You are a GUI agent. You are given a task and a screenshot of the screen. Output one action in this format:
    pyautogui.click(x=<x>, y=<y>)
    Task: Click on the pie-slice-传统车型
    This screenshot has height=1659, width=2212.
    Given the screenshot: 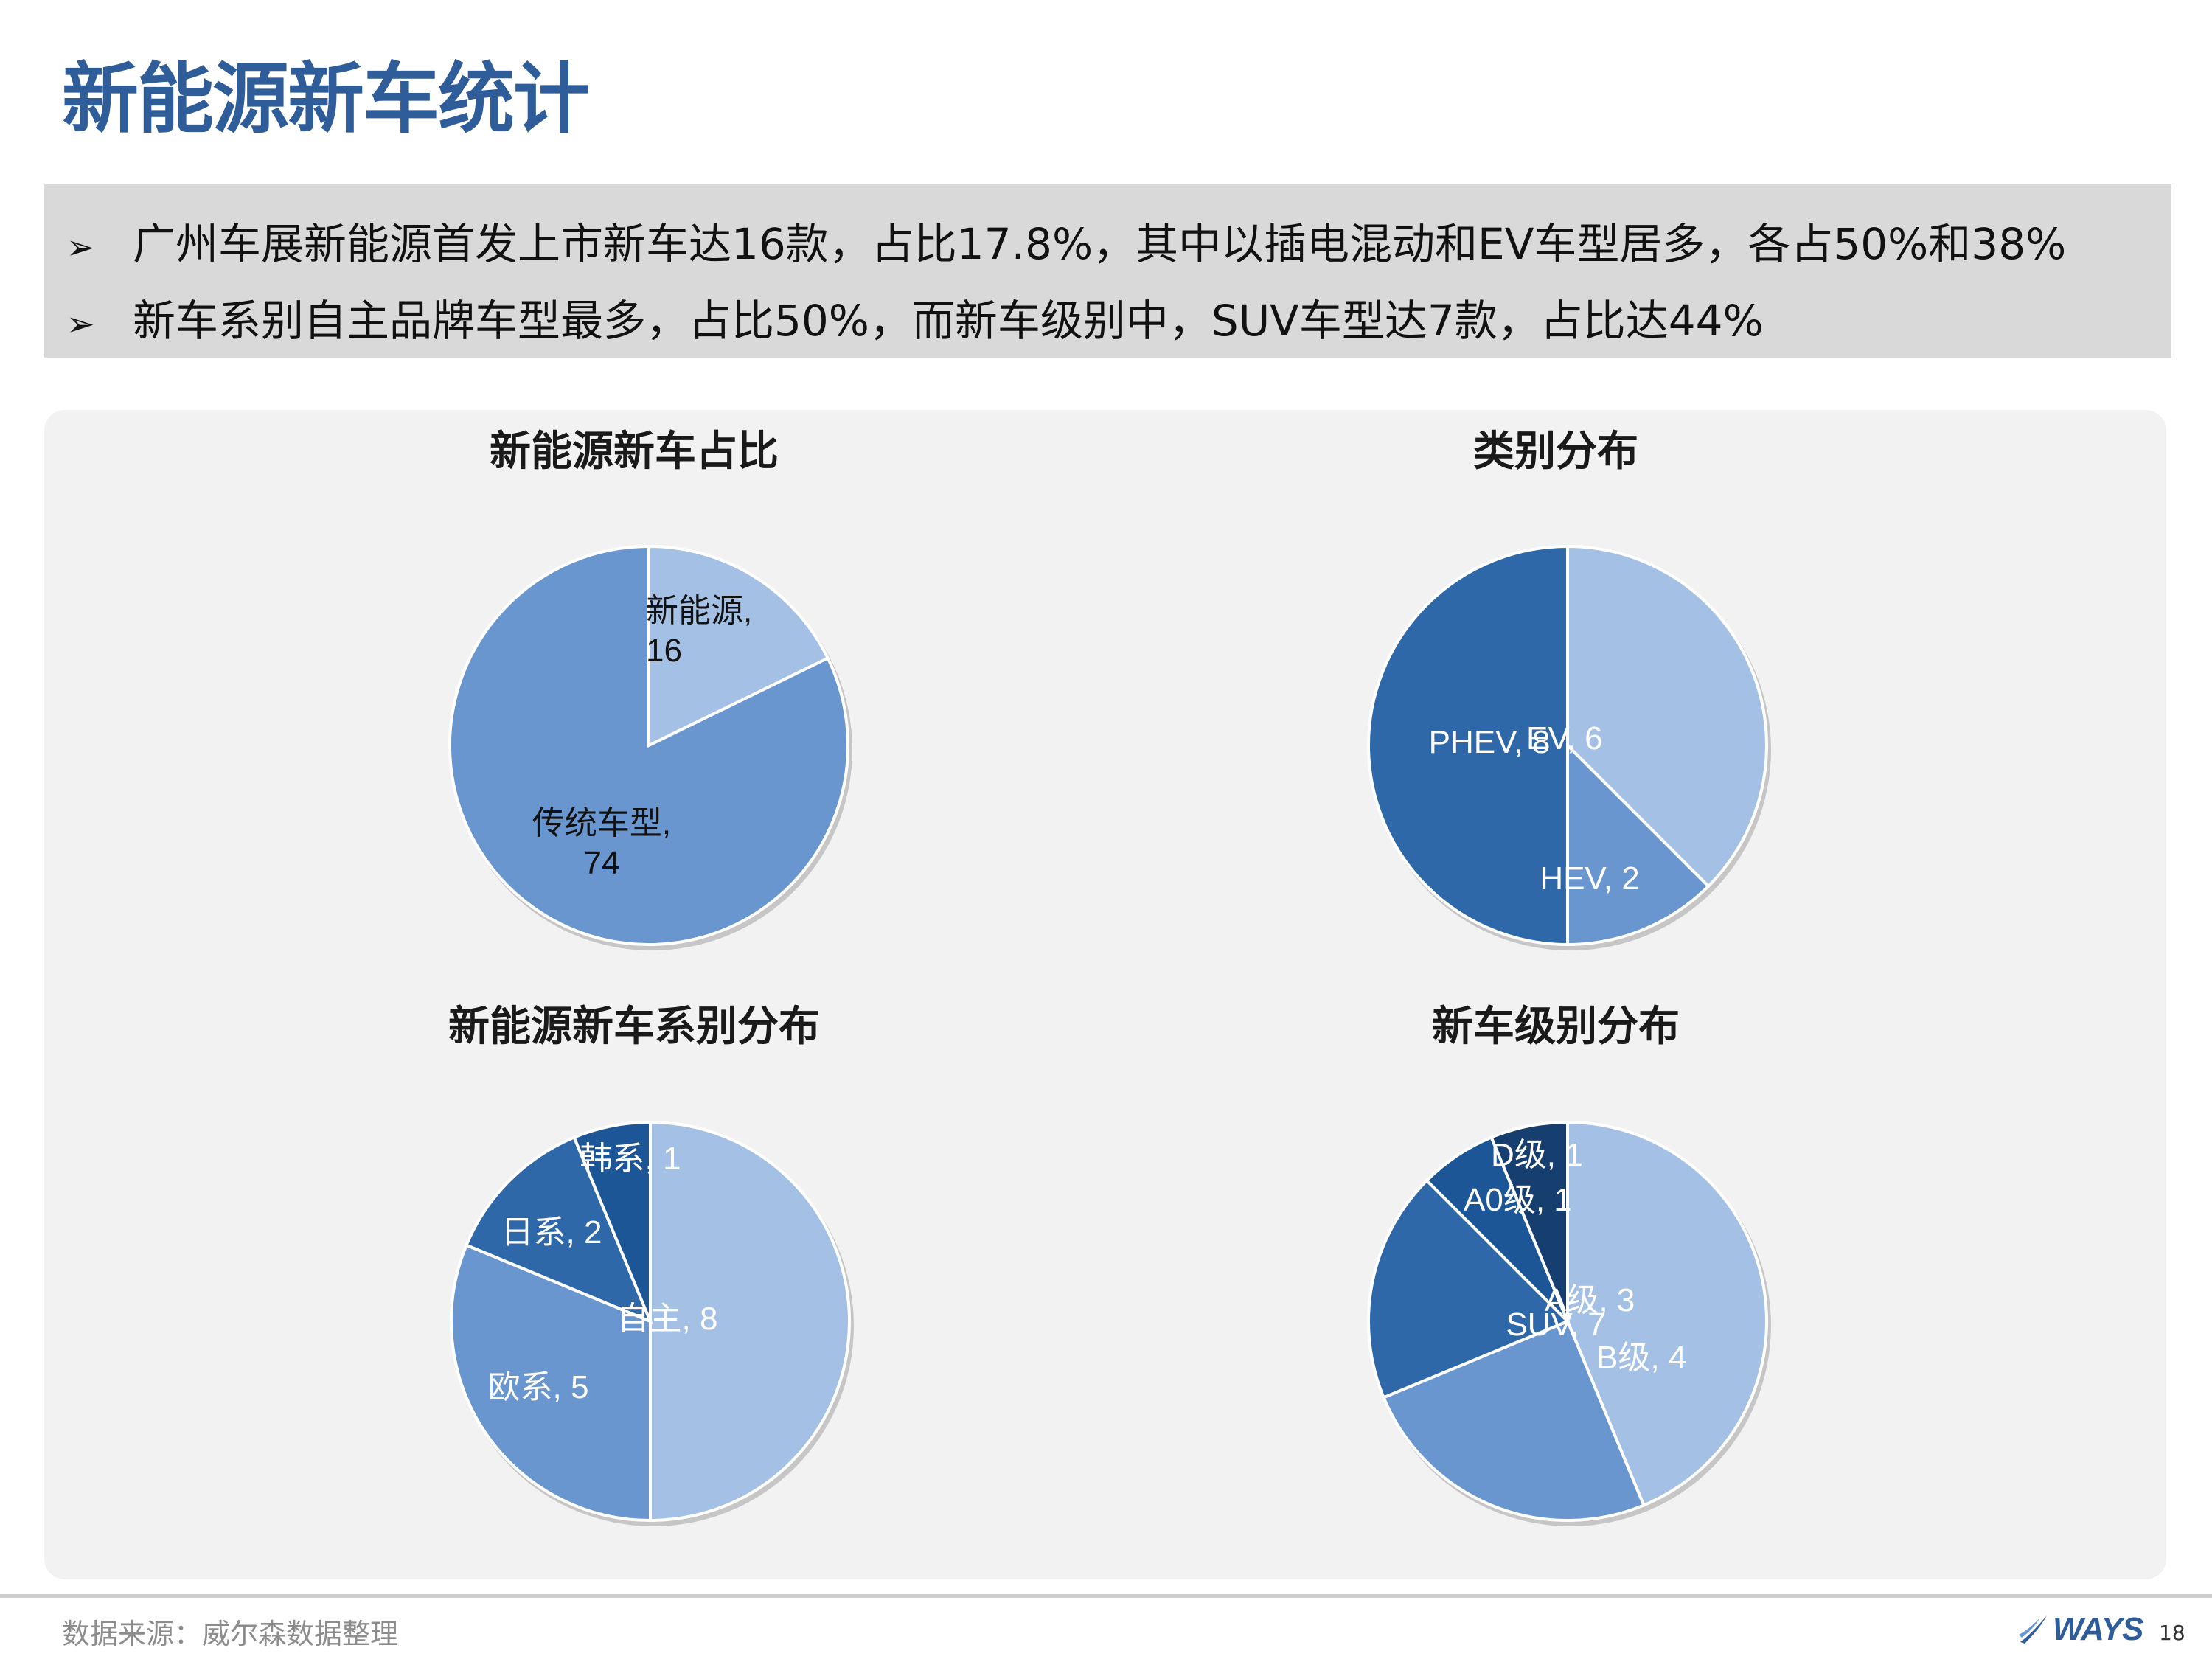 What is the action you would take?
    pyautogui.click(x=648, y=745)
    